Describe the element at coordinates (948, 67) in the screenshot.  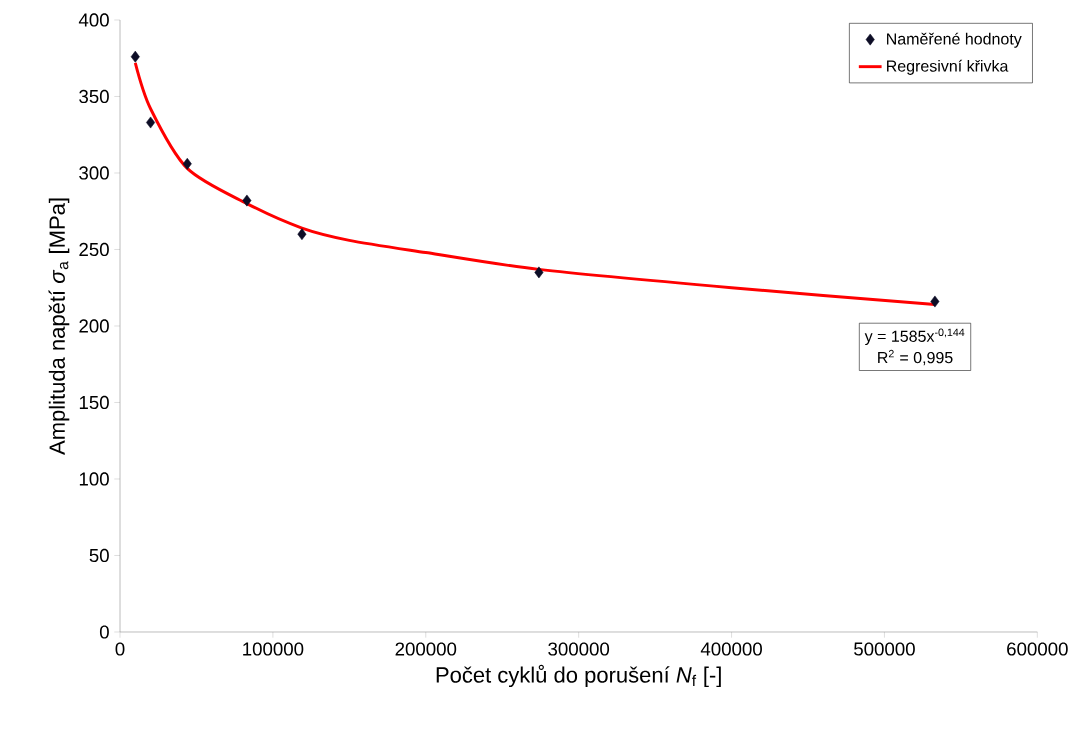
I see `legend-label: Regresivní křivka` at that location.